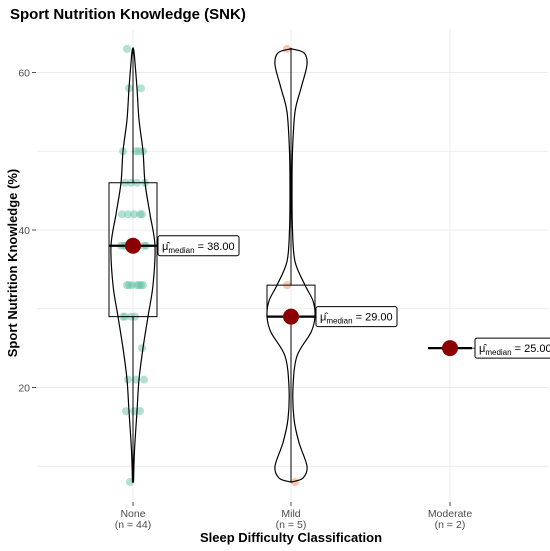 This screenshot has height=551, width=550. What do you see at coordinates (215, 247) in the screenshot?
I see `median-value: = 38.00` at bounding box center [215, 247].